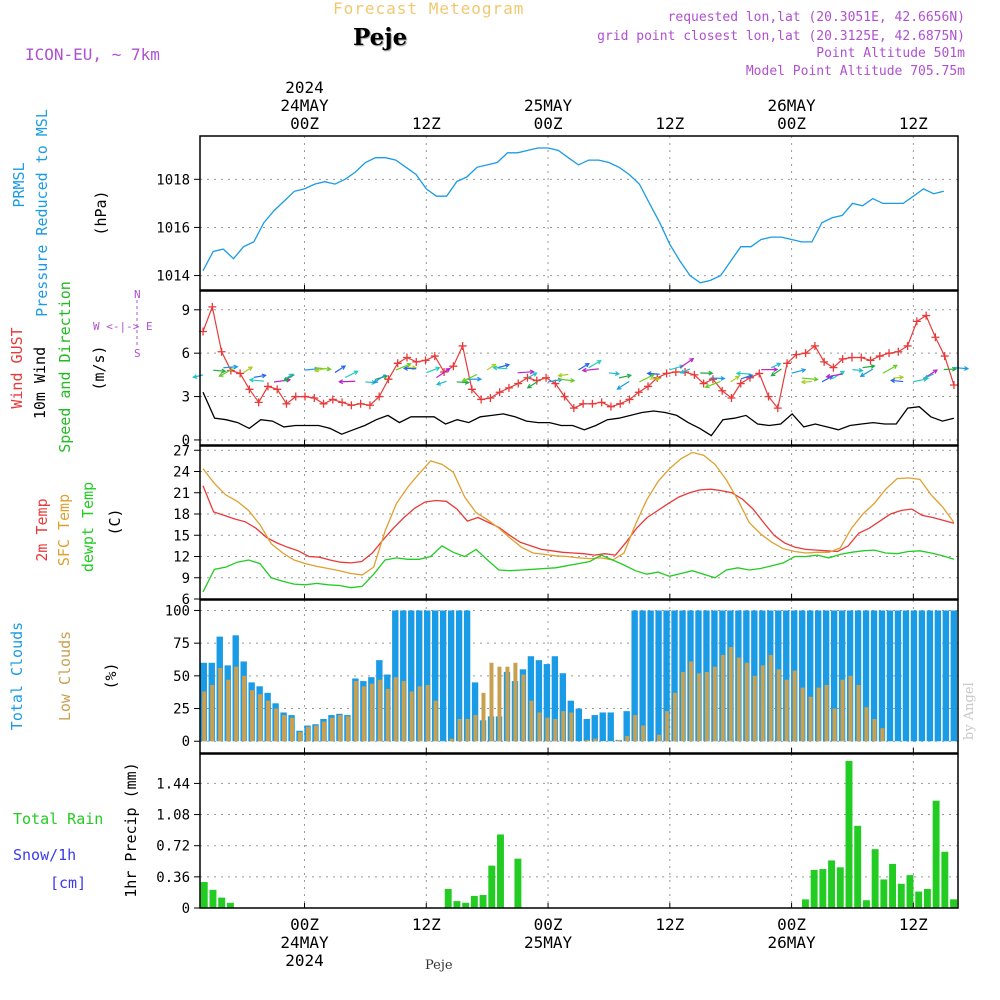 Image resolution: width=1000 pixels, height=1000 pixels. What do you see at coordinates (17, 367) in the screenshot?
I see `gust-label: Wind GUST` at bounding box center [17, 367].